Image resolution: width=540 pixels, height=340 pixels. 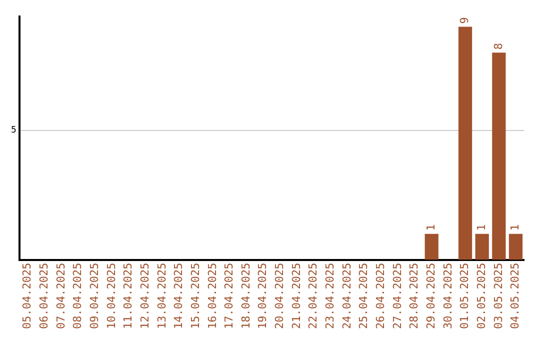 I want to click on x-tick-label: 13.04.2025, so click(x=161, y=296).